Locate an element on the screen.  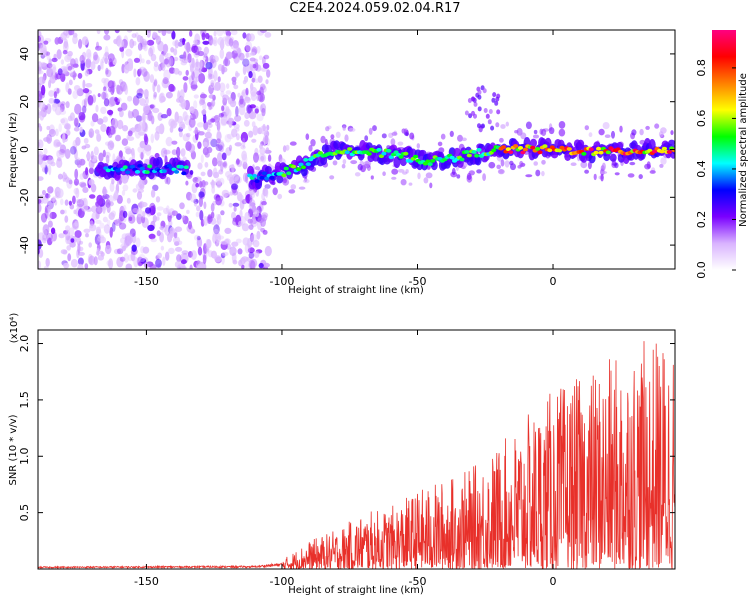
colorbar-tick-label: 0.0 is located at coordinates (701, 270).